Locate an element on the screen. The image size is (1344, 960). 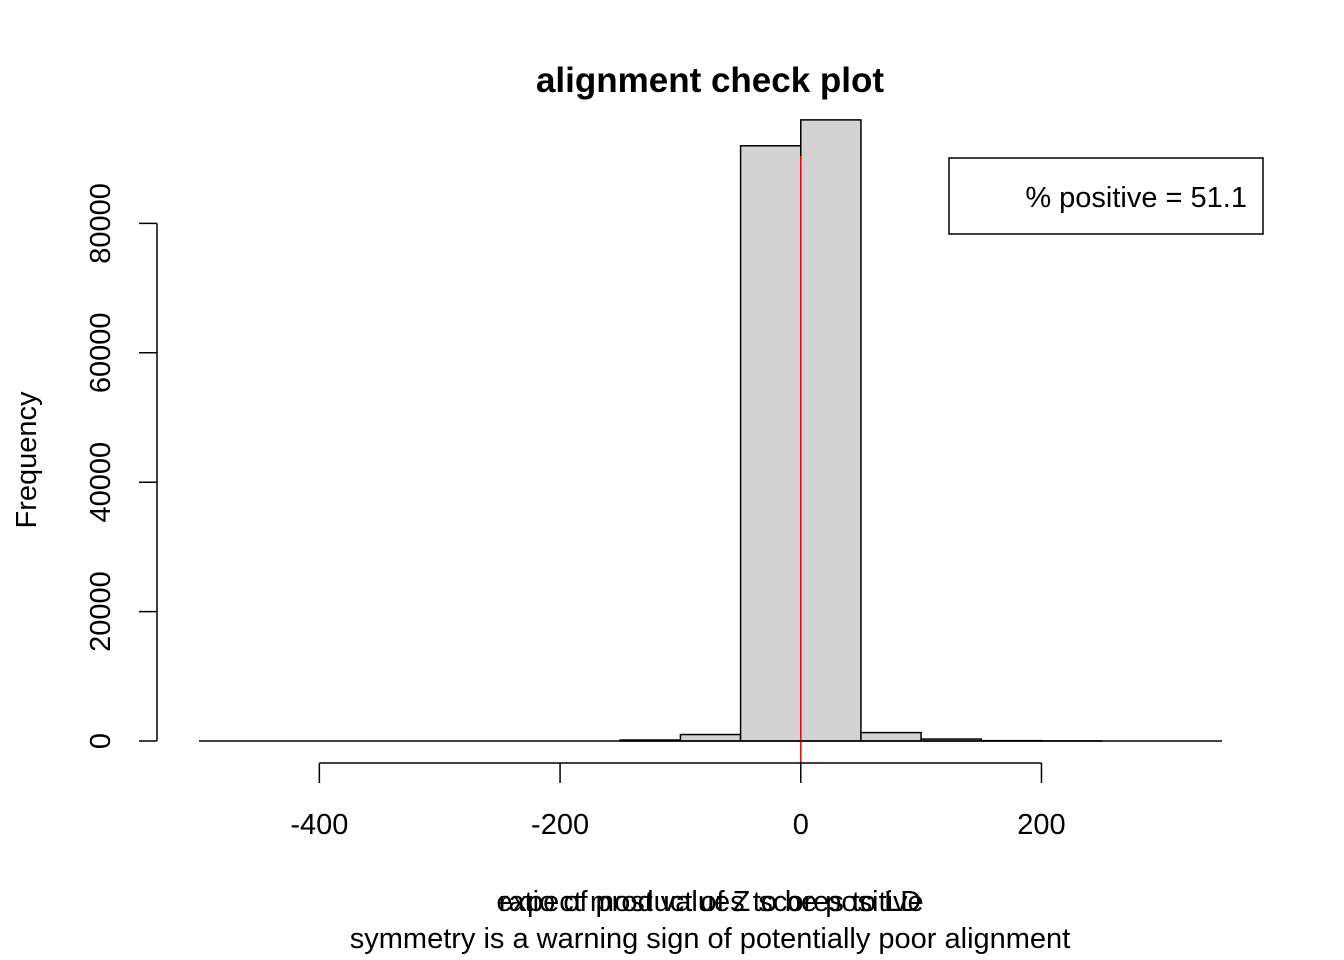
y-tick-label: 80000 is located at coordinates (101, 223).